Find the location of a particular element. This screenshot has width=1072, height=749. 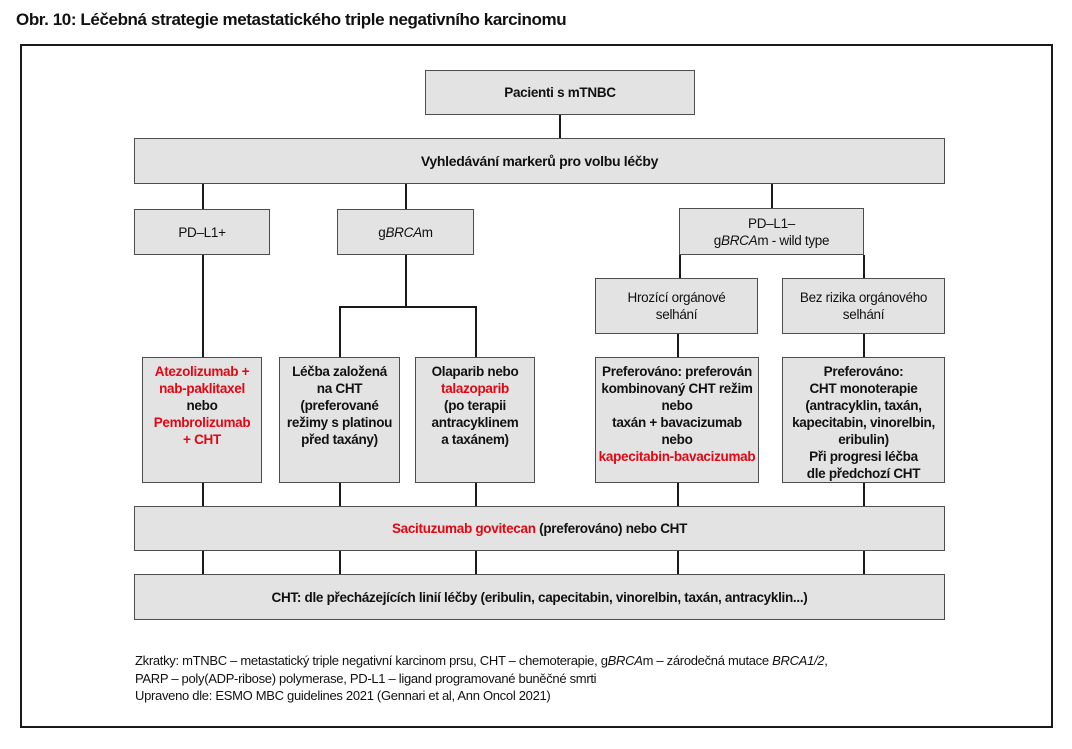

node-pdl1-negative-wildtype: PD–L1– gBRCAm - wild type is located at coordinates (771, 231).